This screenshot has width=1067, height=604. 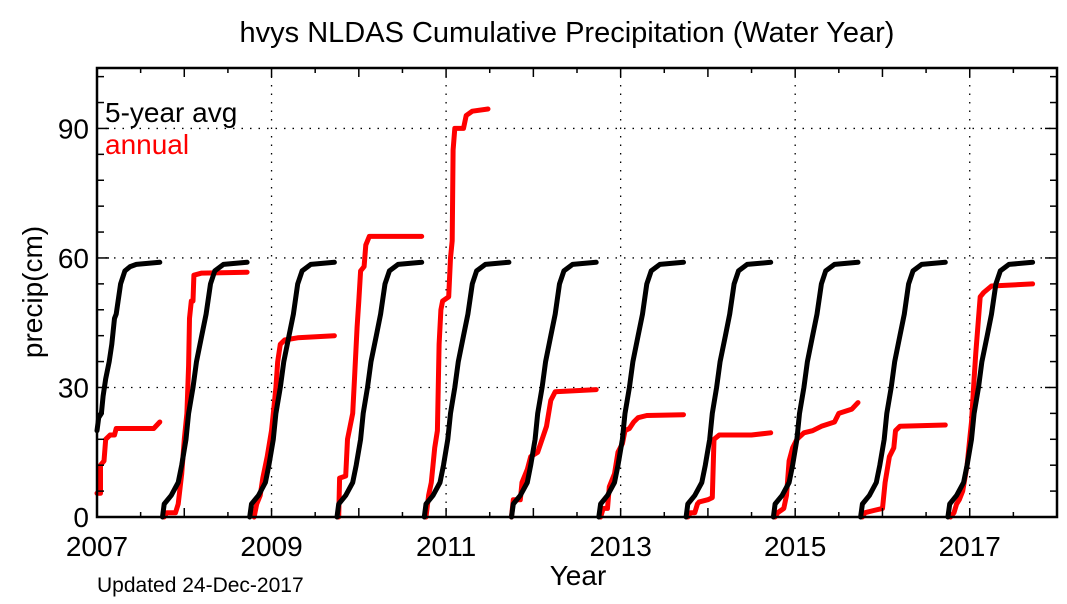 What do you see at coordinates (620, 546) in the screenshot?
I see `x-tick-label: 2013` at bounding box center [620, 546].